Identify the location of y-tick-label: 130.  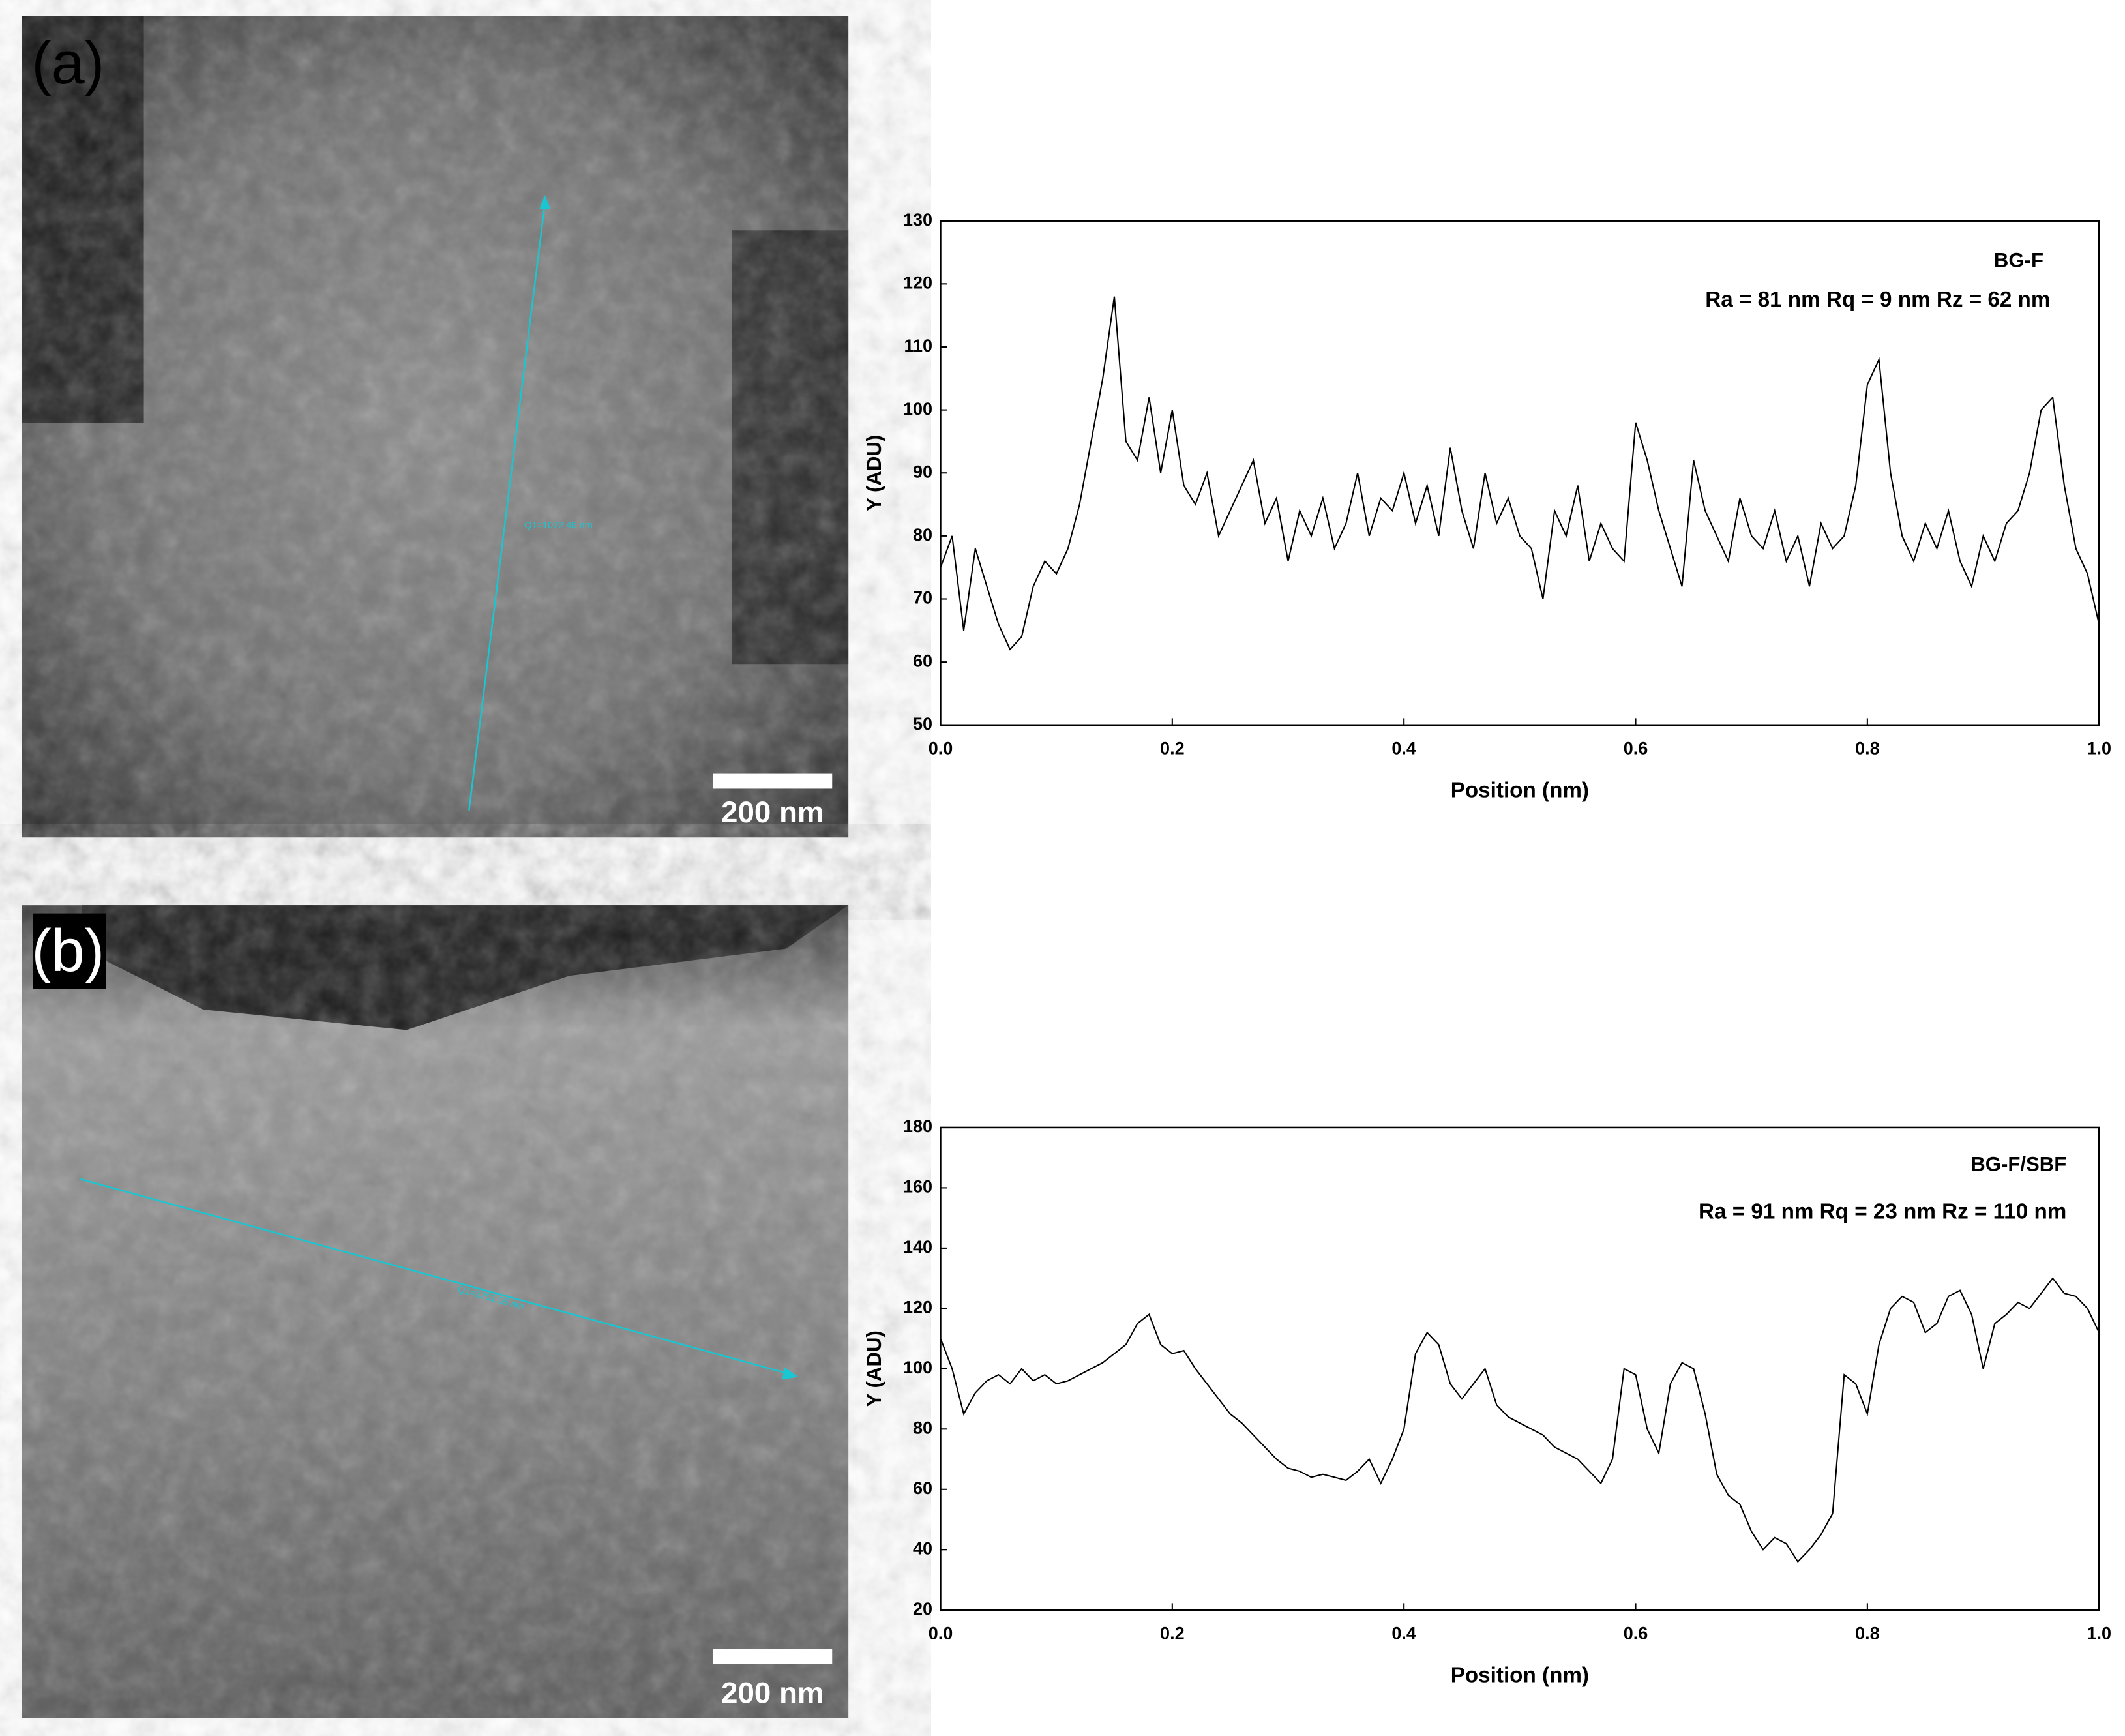
(917, 220).